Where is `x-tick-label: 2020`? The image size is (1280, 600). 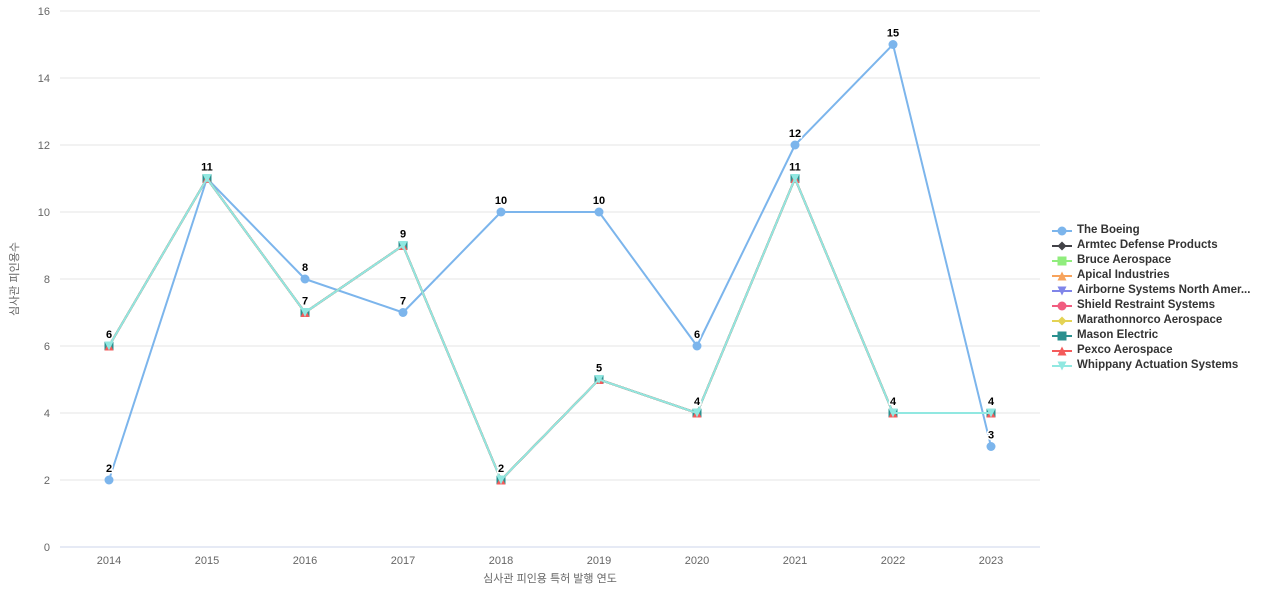 x-tick-label: 2020 is located at coordinates (697, 561).